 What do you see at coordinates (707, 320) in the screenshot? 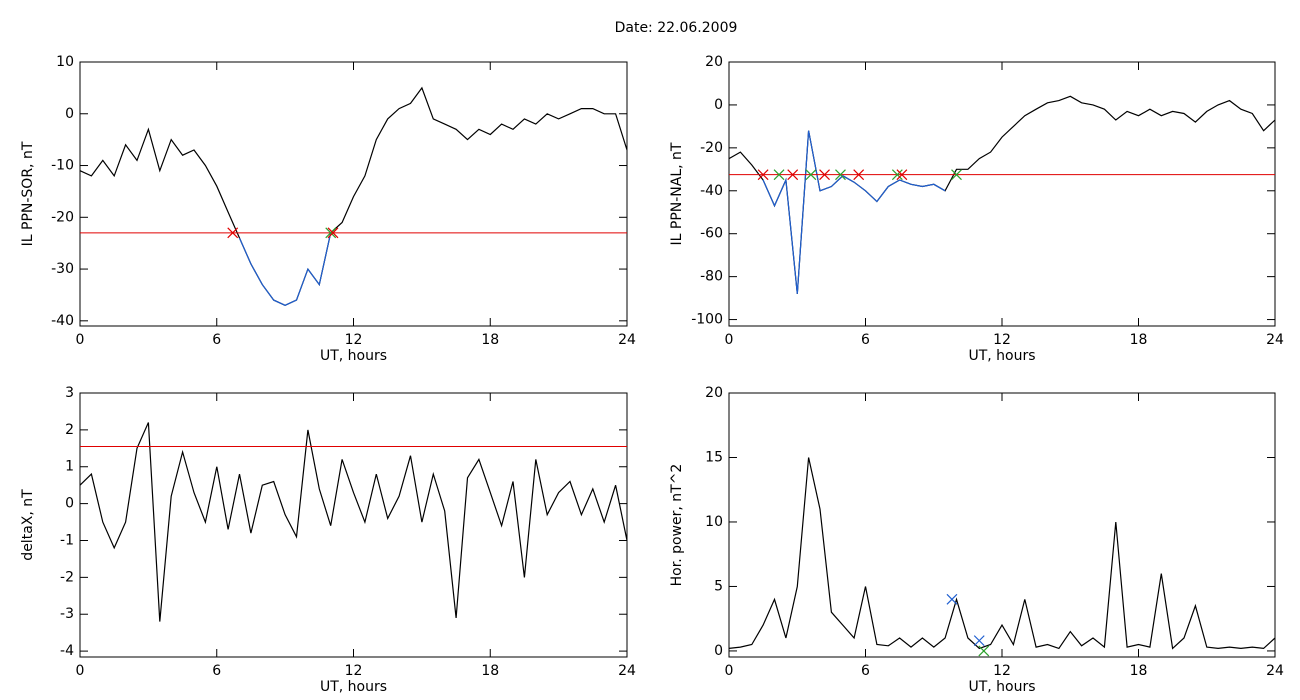
I see `y-tick-label: -100` at bounding box center [707, 320].